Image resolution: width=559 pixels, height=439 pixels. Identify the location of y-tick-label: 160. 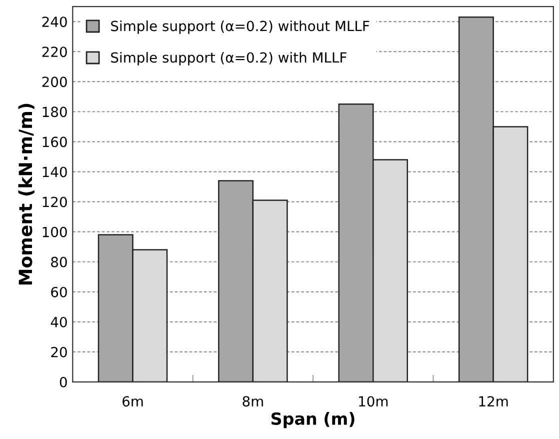
(54, 142).